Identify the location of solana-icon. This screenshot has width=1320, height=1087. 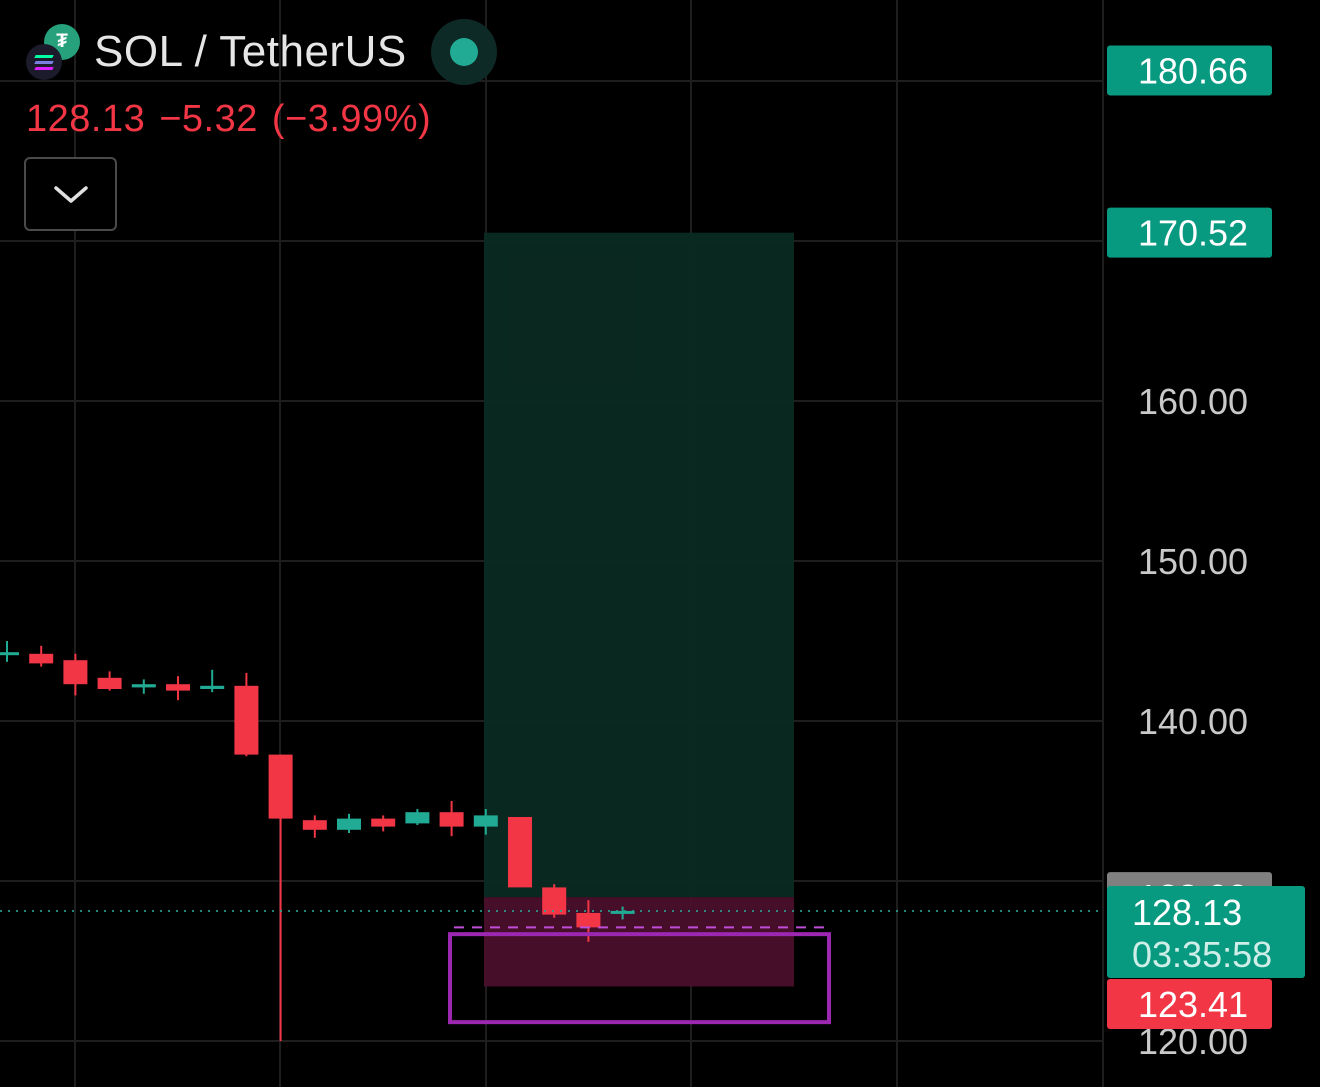
(44, 62).